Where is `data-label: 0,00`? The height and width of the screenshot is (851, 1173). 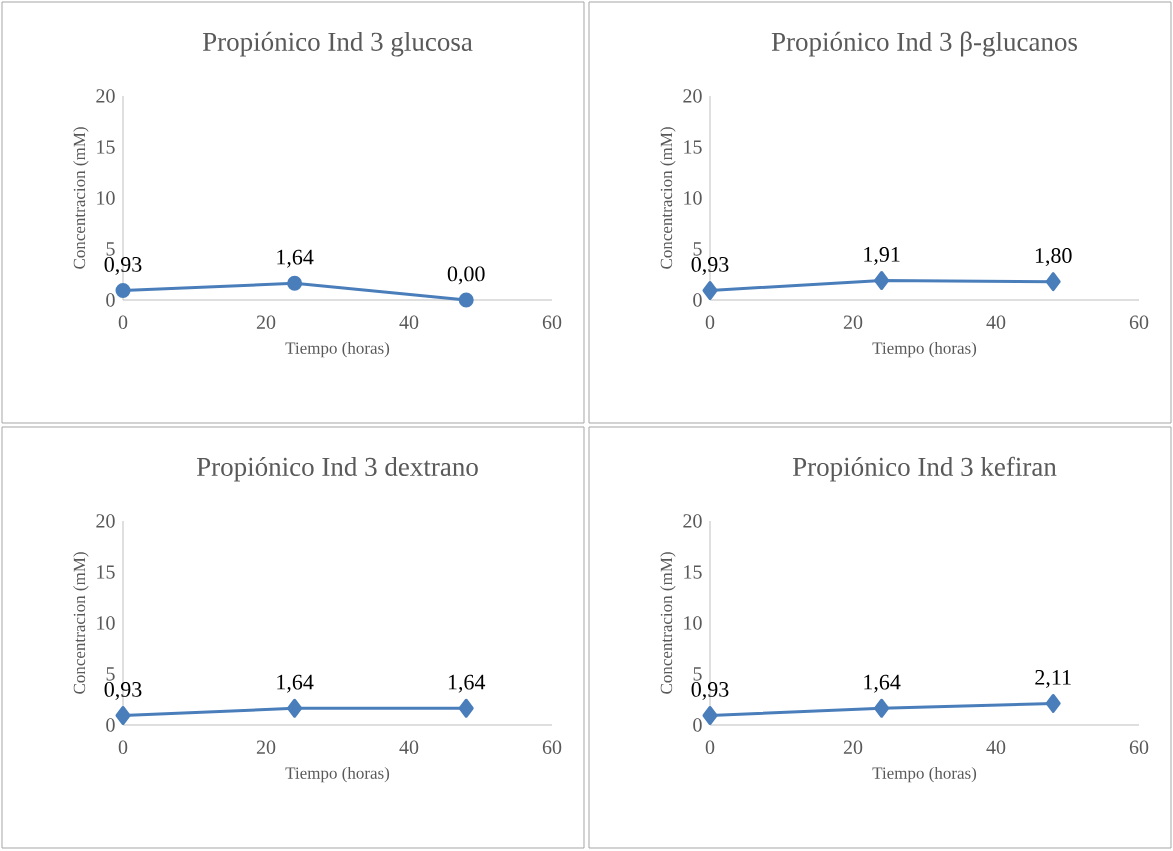 data-label: 0,00 is located at coordinates (466, 275).